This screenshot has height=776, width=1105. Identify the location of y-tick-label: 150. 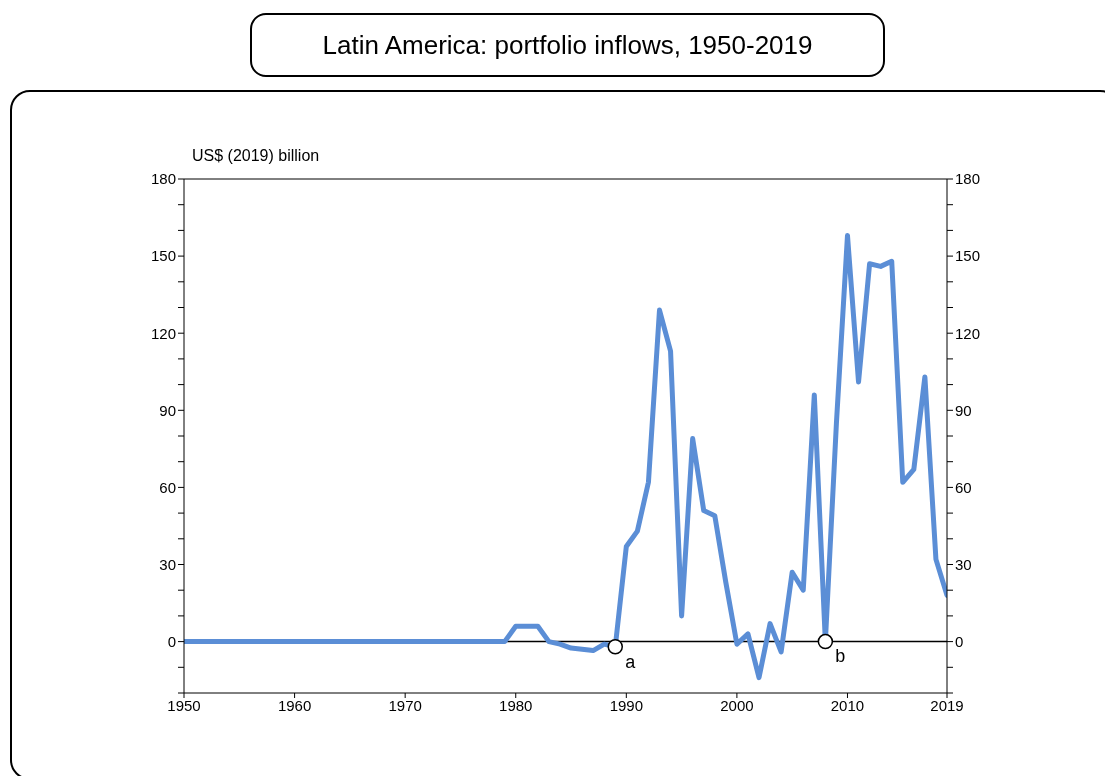
(163, 256).